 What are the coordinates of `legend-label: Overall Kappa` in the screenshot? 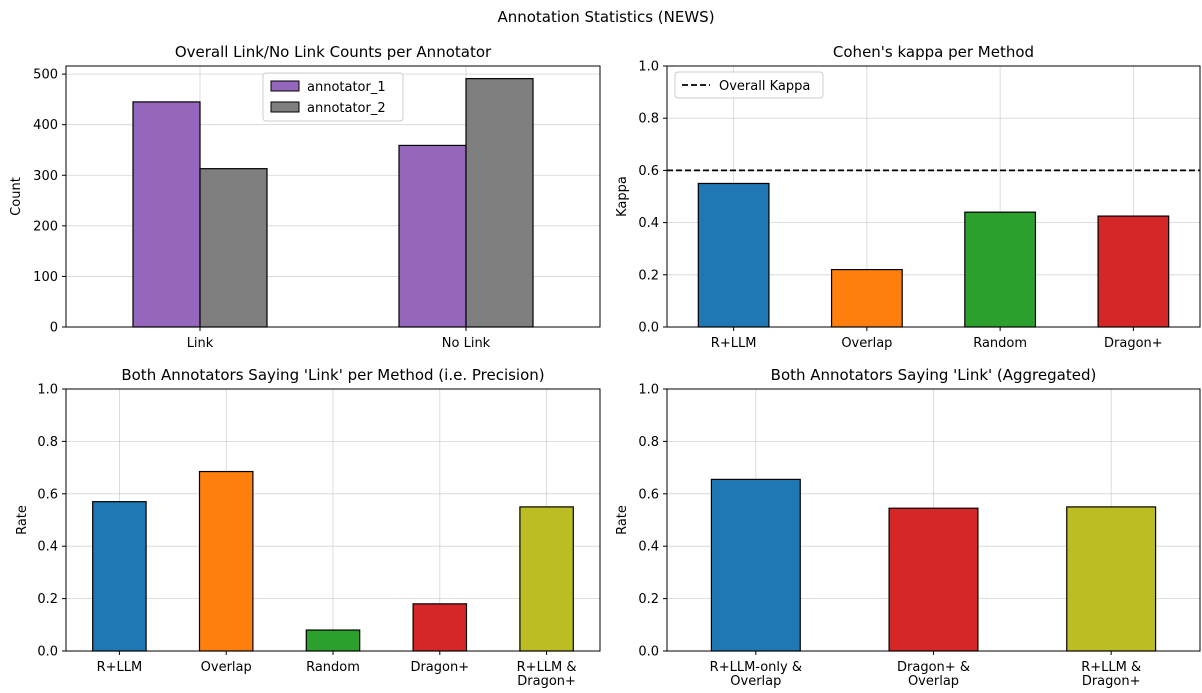 It's located at (764, 86).